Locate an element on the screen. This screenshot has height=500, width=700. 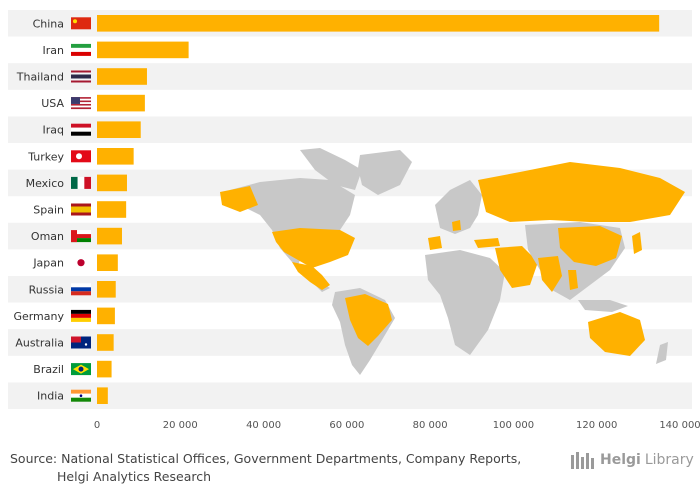
x-tick-label: 40 000 is located at coordinates (263, 425).